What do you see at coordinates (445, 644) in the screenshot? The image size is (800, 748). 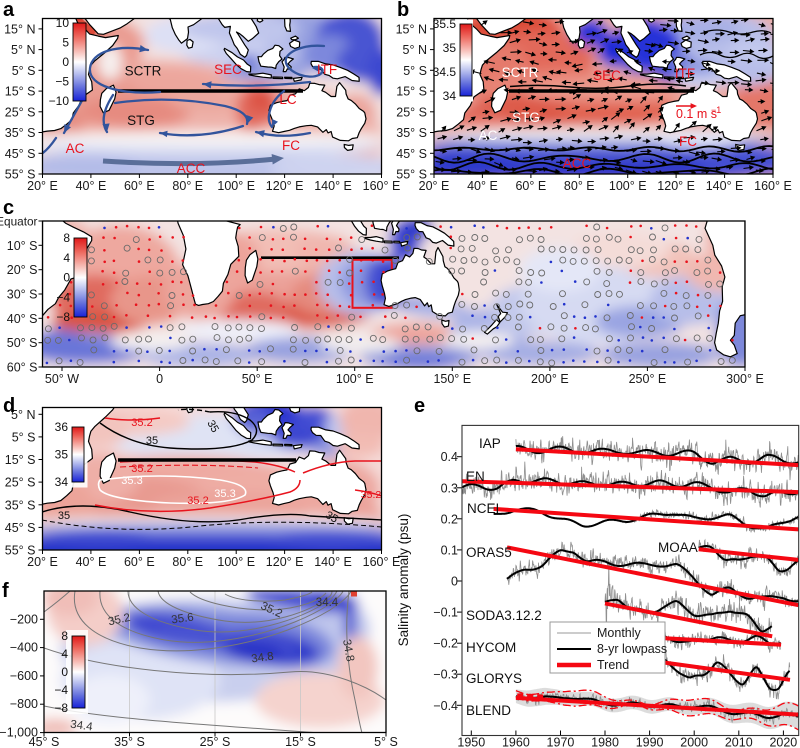 I see `svg-text: −0.2` at bounding box center [445, 644].